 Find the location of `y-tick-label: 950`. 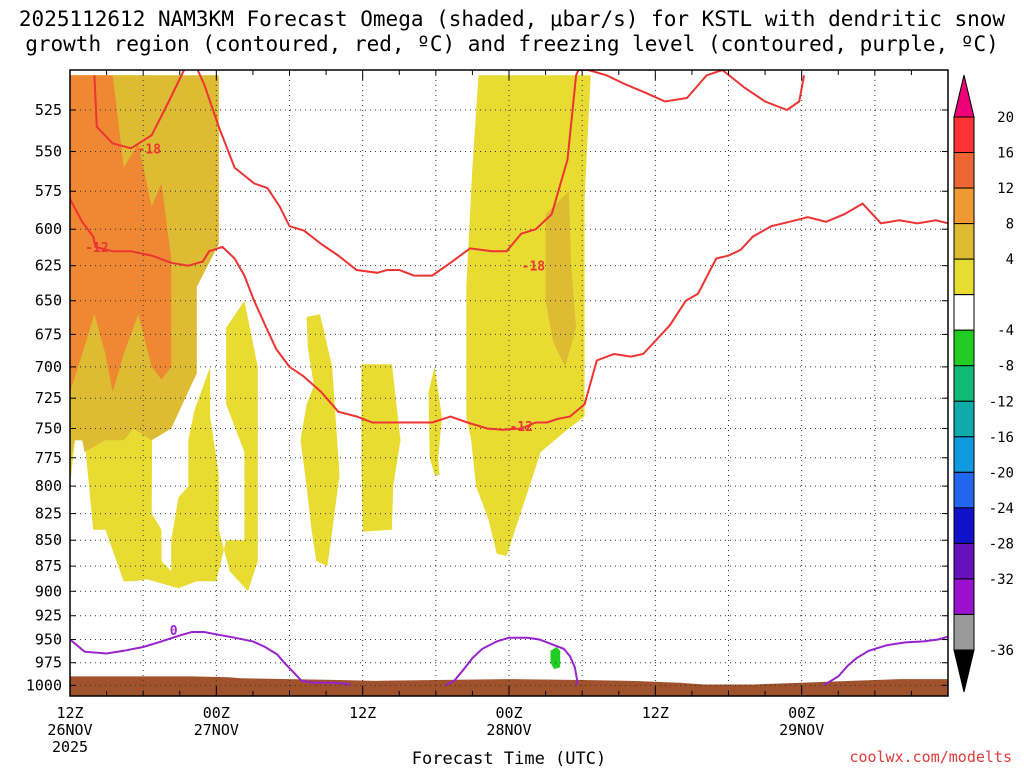

y-tick-label: 950 is located at coordinates (48, 640).